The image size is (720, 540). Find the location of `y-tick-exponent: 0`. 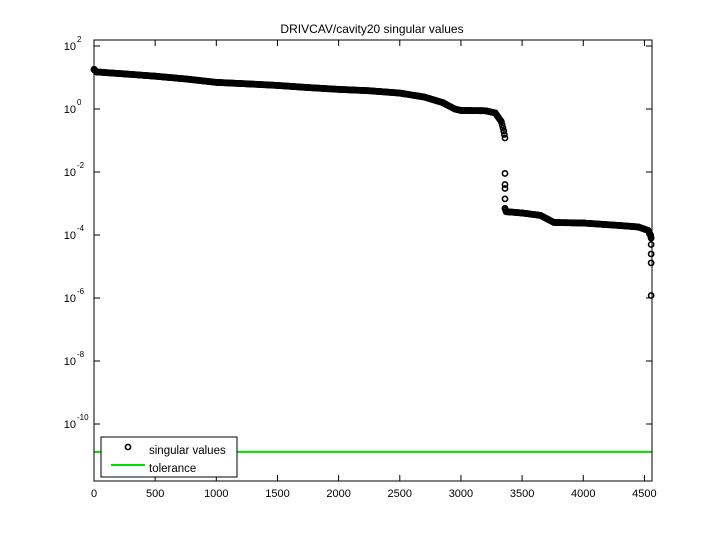

y-tick-exponent: 0 is located at coordinates (79, 102).